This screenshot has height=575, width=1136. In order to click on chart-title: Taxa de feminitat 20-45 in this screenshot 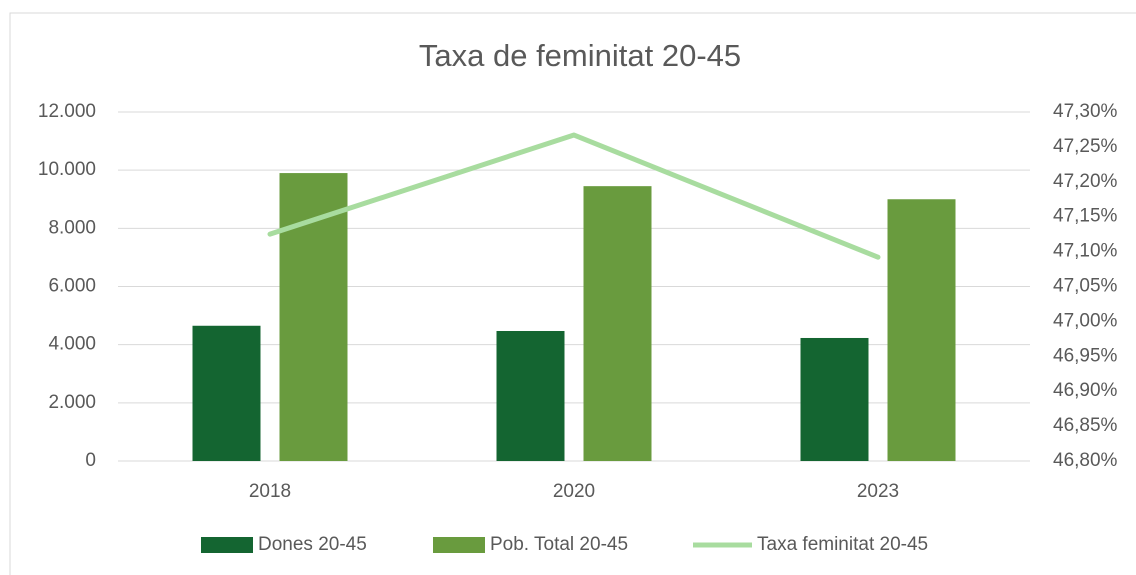, I will do `click(580, 55)`.